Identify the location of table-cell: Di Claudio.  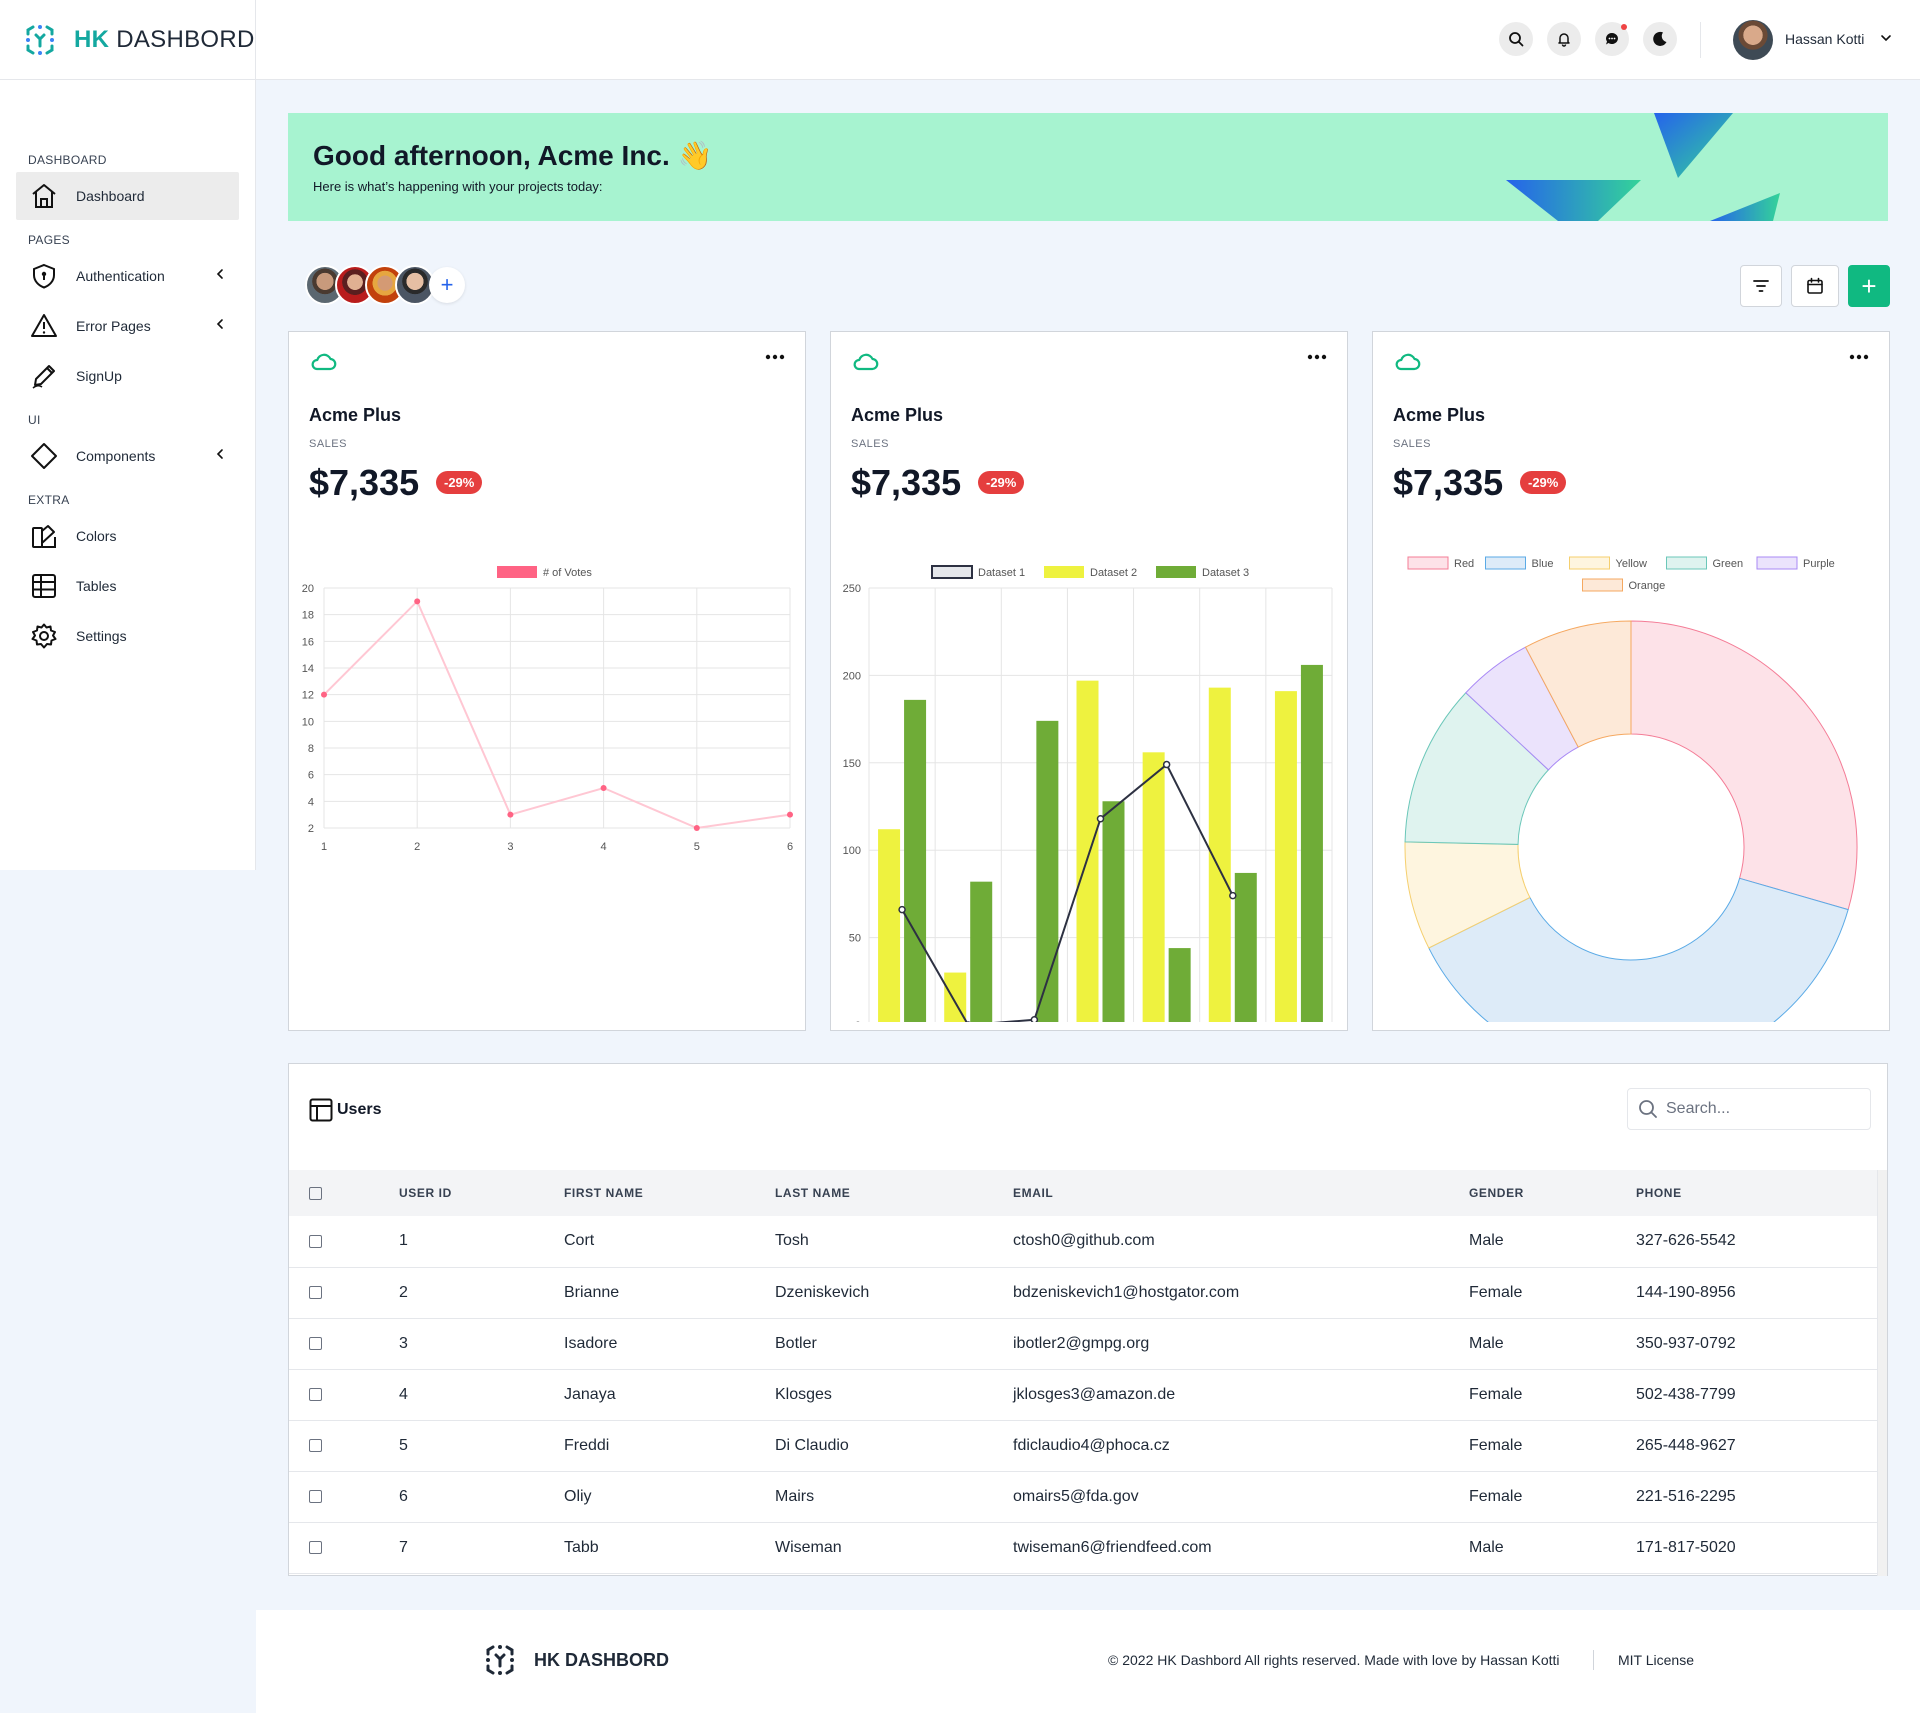
(812, 1445).